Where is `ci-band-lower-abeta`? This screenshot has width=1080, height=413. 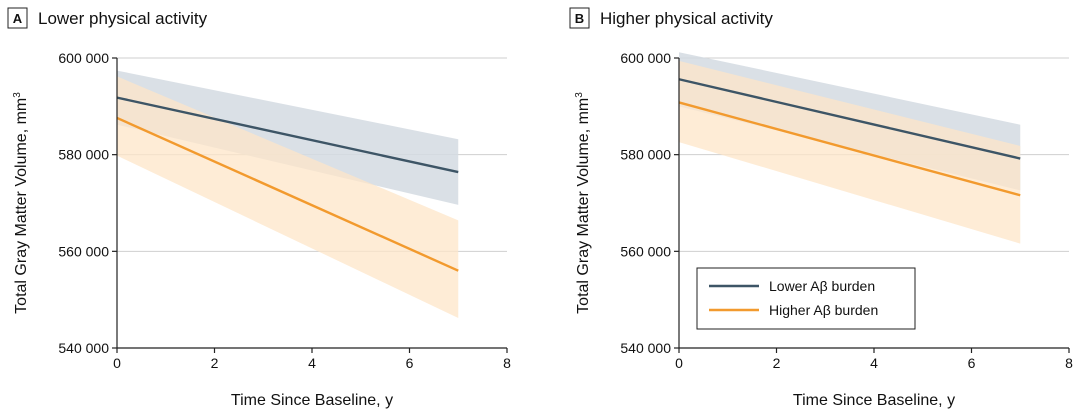
ci-band-lower-abeta is located at coordinates (288, 137).